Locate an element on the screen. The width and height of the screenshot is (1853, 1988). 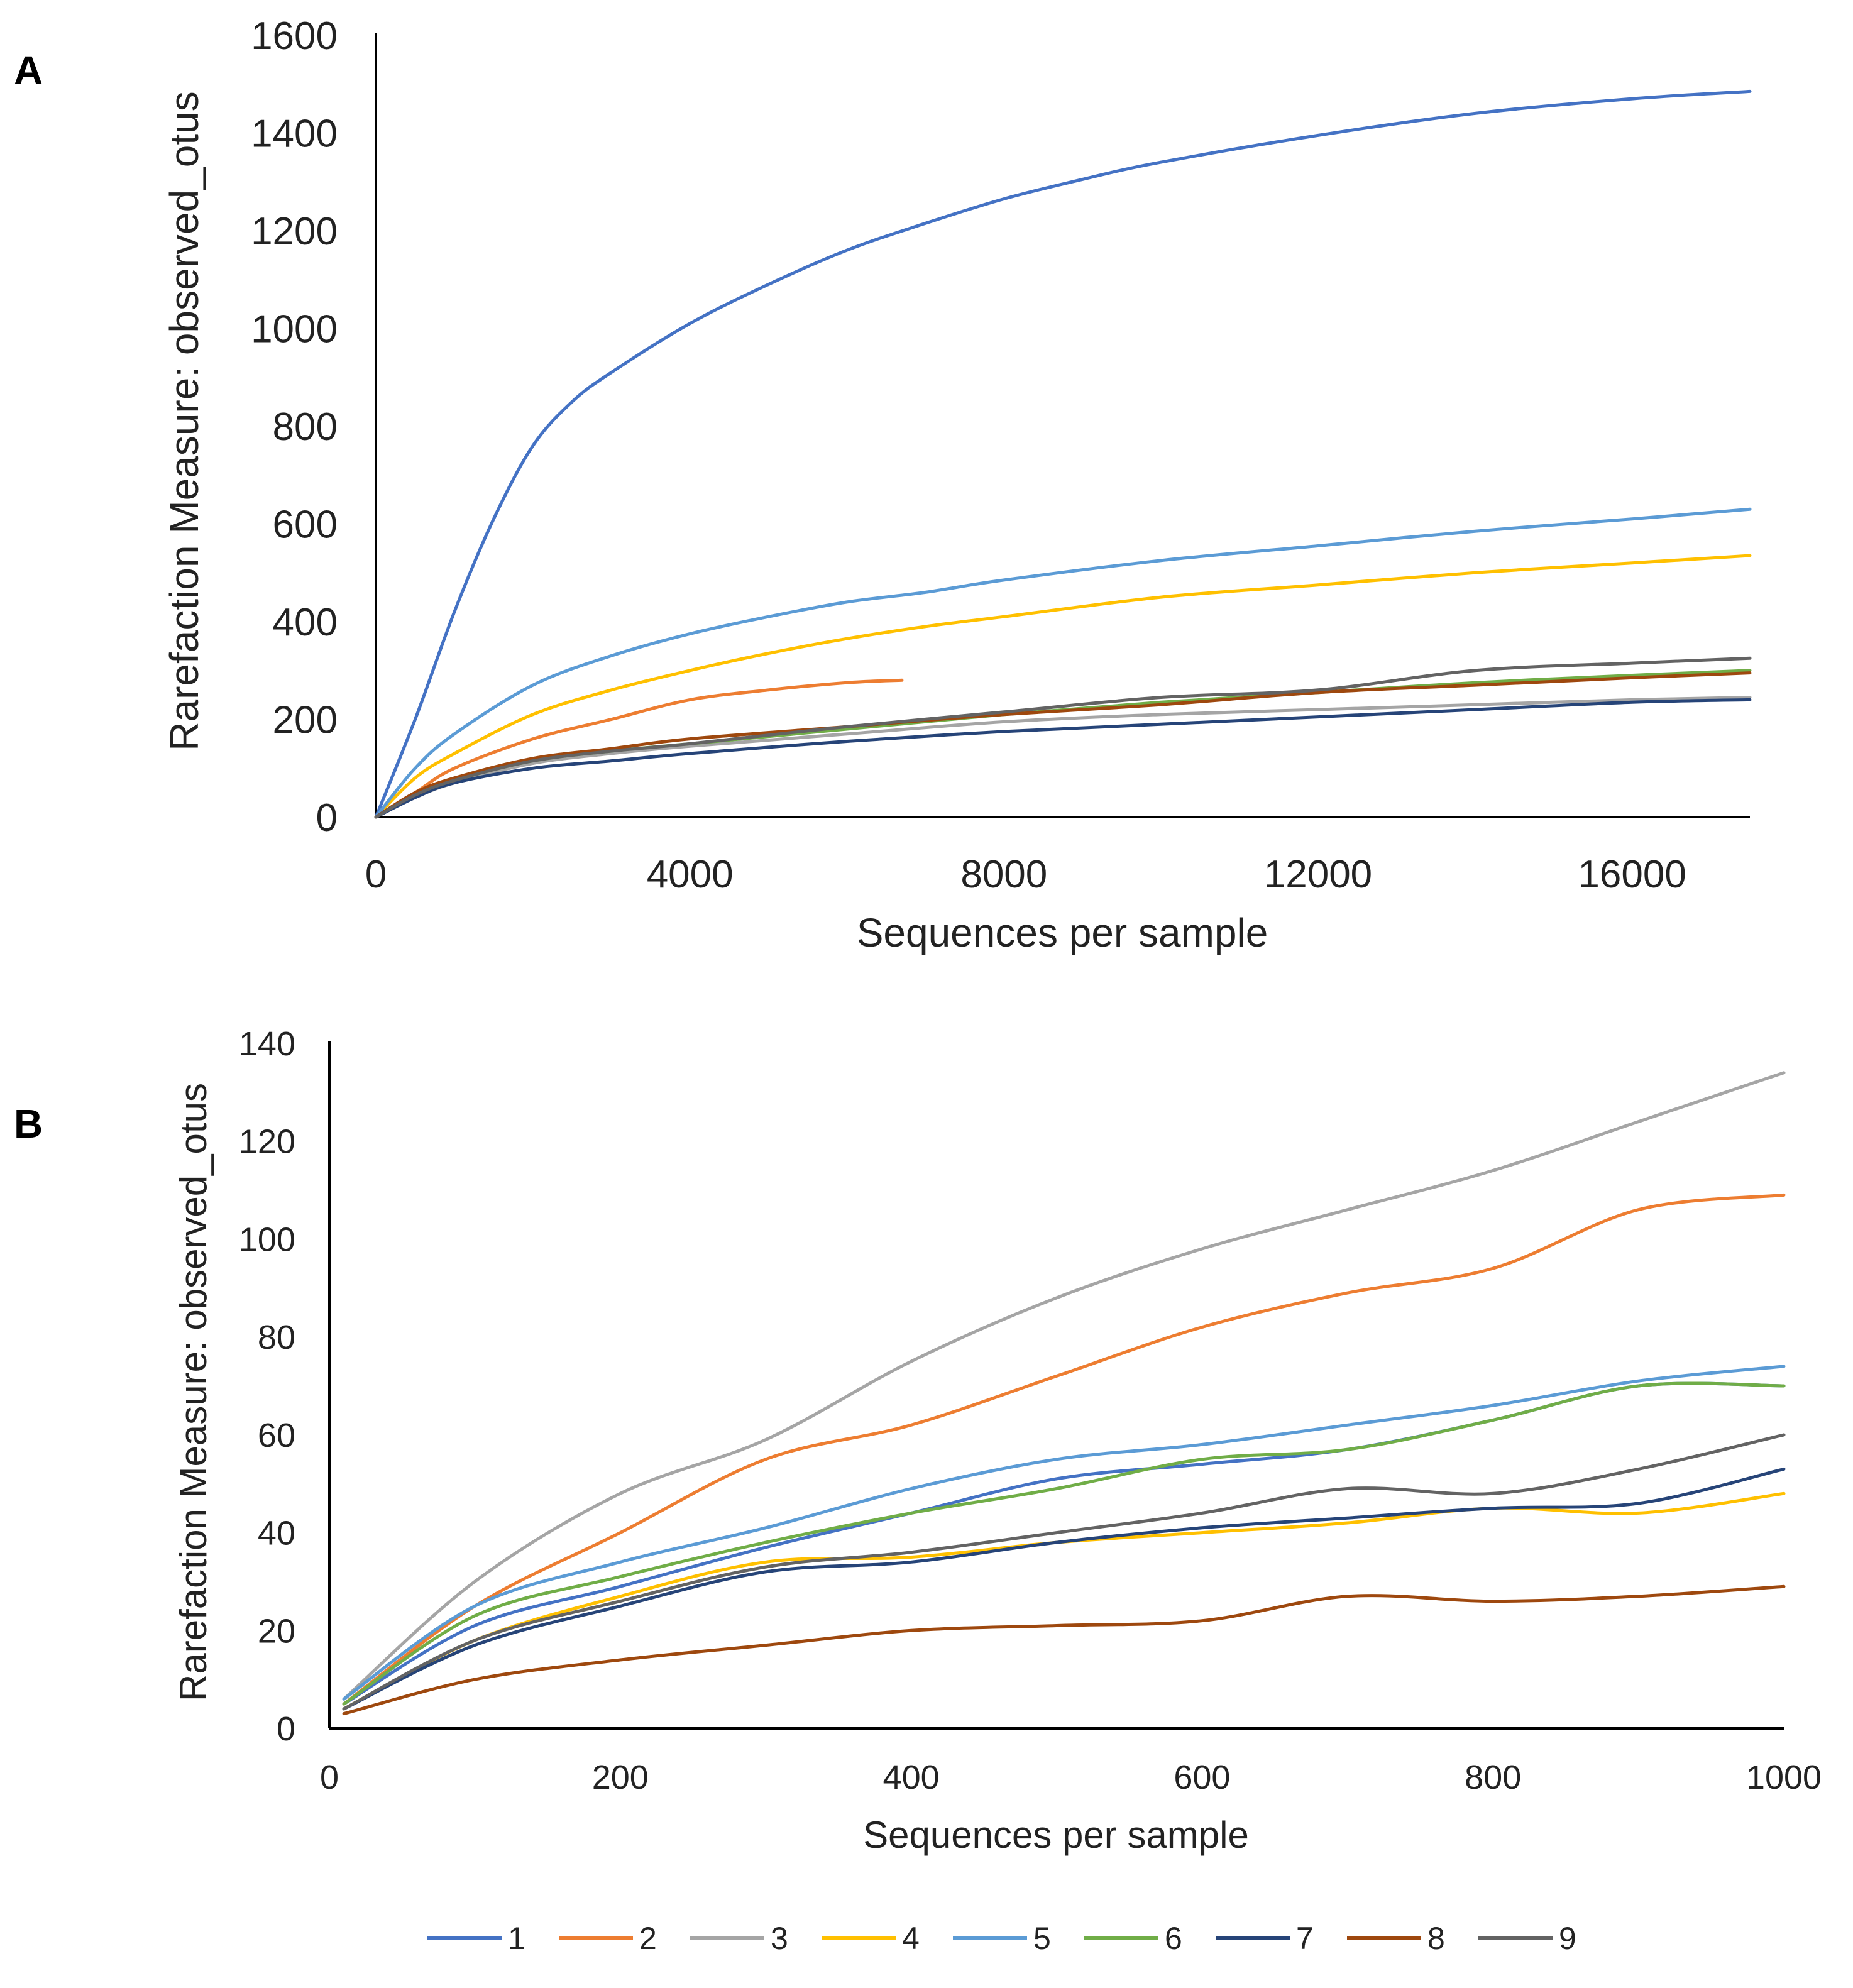
panel-a-letter: A is located at coordinates (29, 70).